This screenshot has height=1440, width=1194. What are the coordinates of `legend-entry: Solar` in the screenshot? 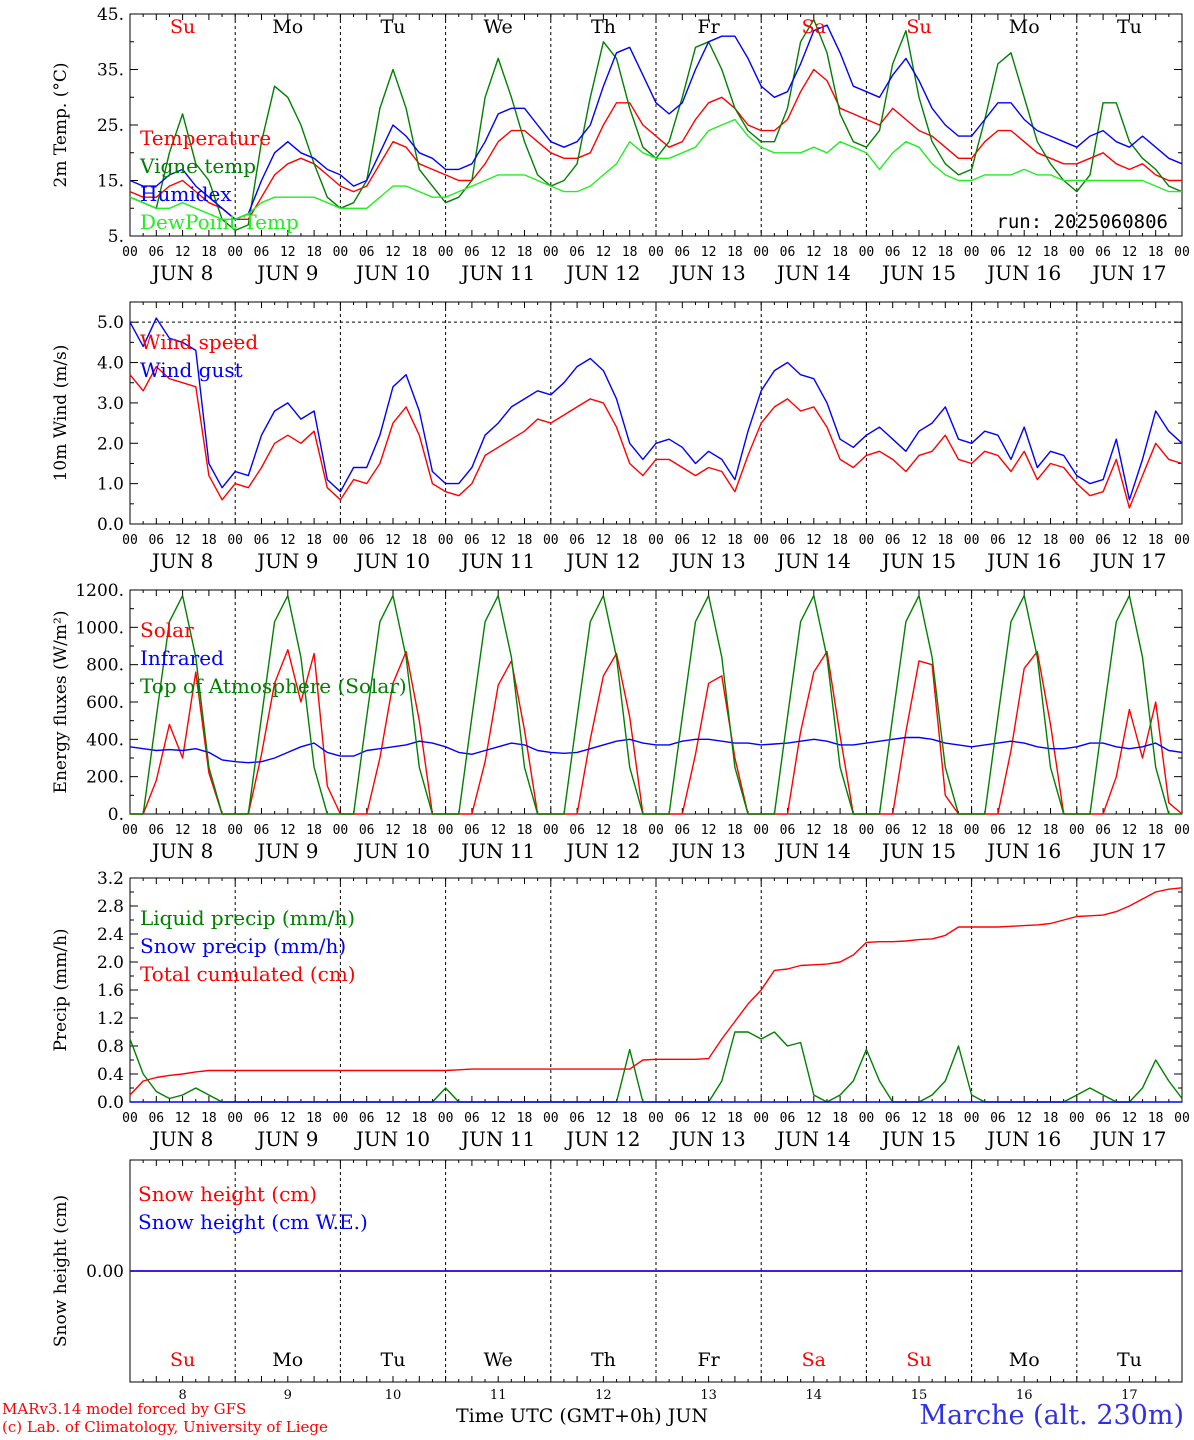 It's located at (167, 630).